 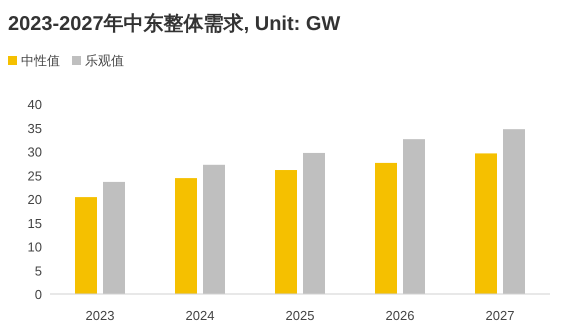 I want to click on x-tick-label: 2024, so click(x=200, y=315).